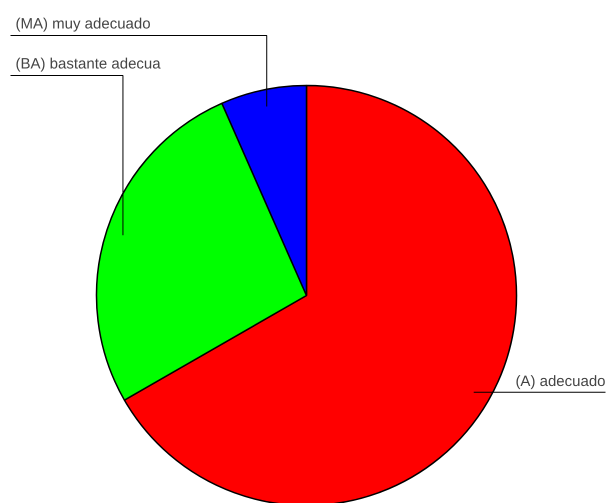 This screenshot has height=503, width=610. What do you see at coordinates (560, 381) in the screenshot?
I see `slice-label: (A) adecuado` at bounding box center [560, 381].